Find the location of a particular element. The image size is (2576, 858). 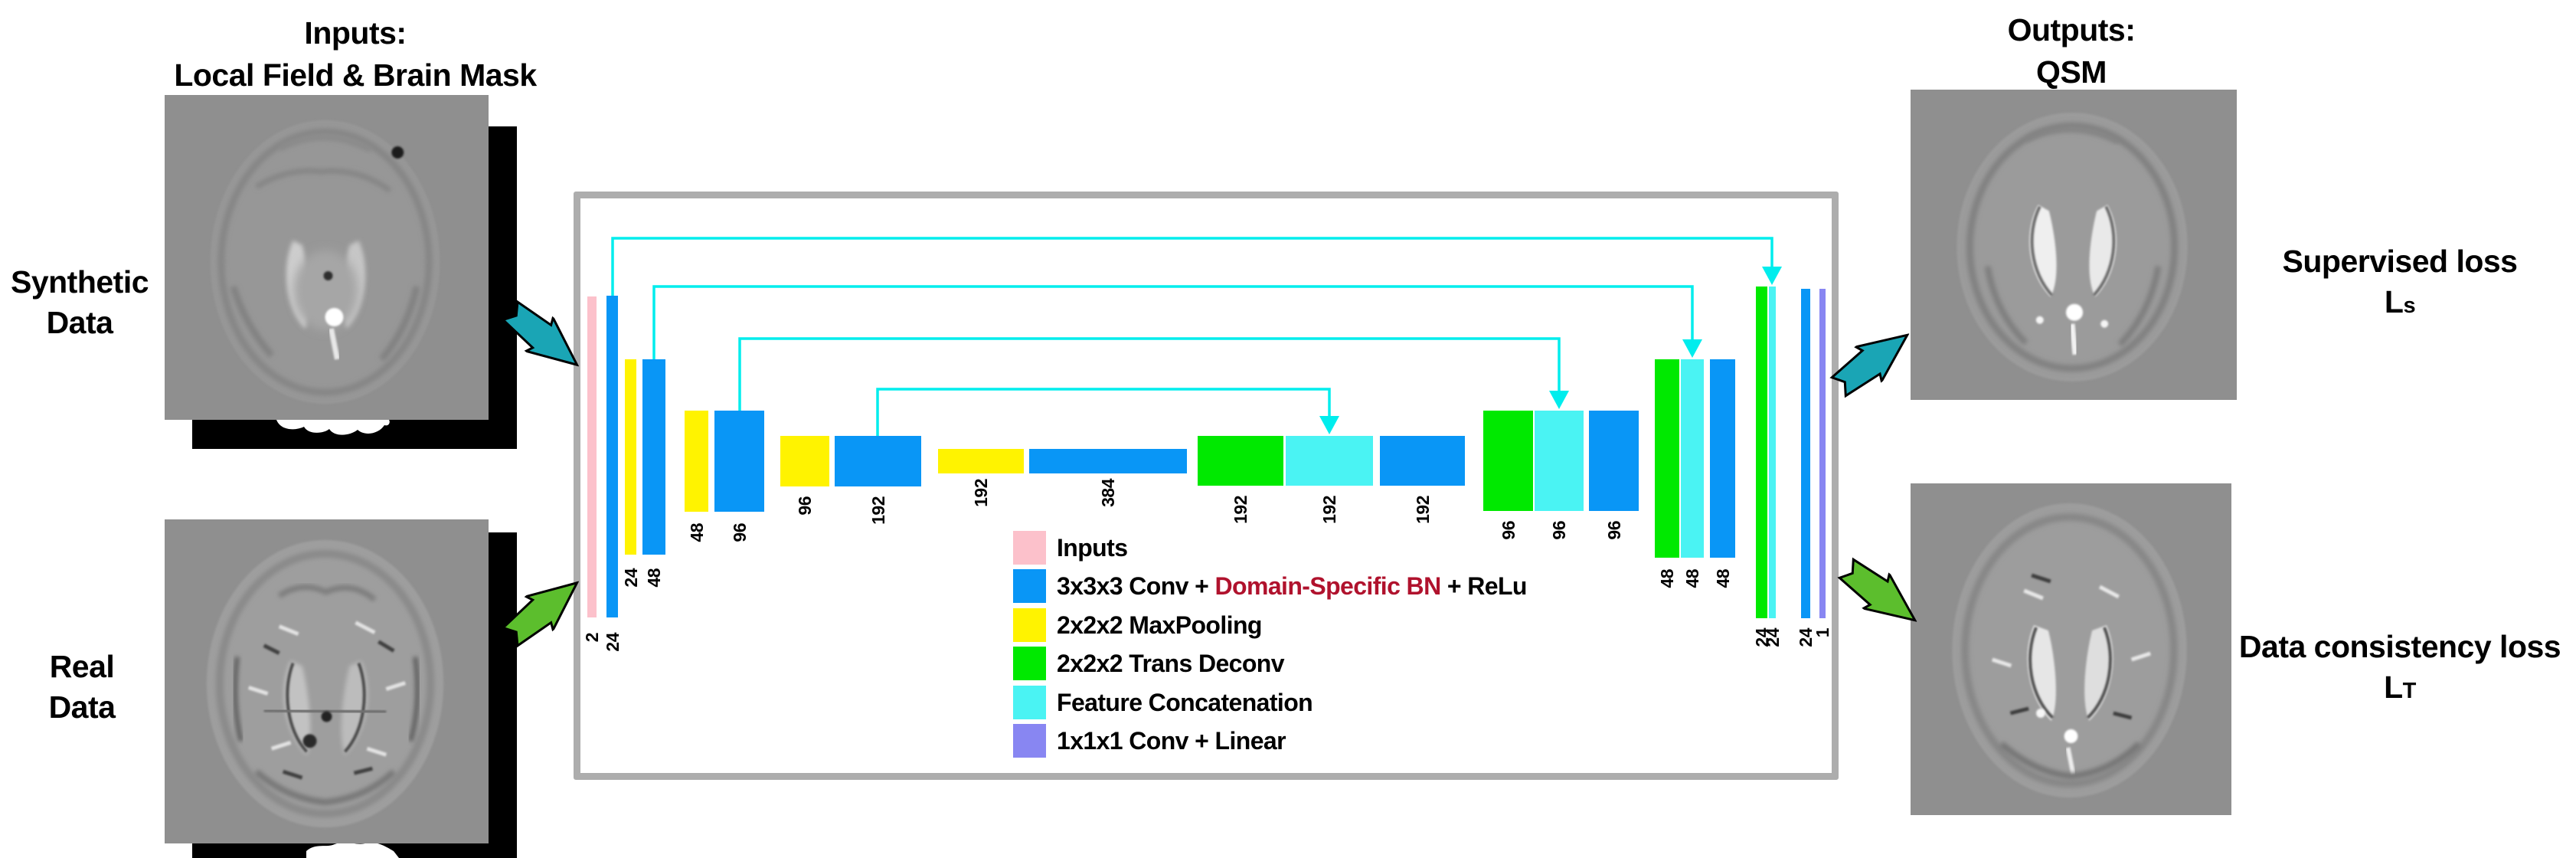

legend-label: Feature Concatenation is located at coordinates (1185, 702).